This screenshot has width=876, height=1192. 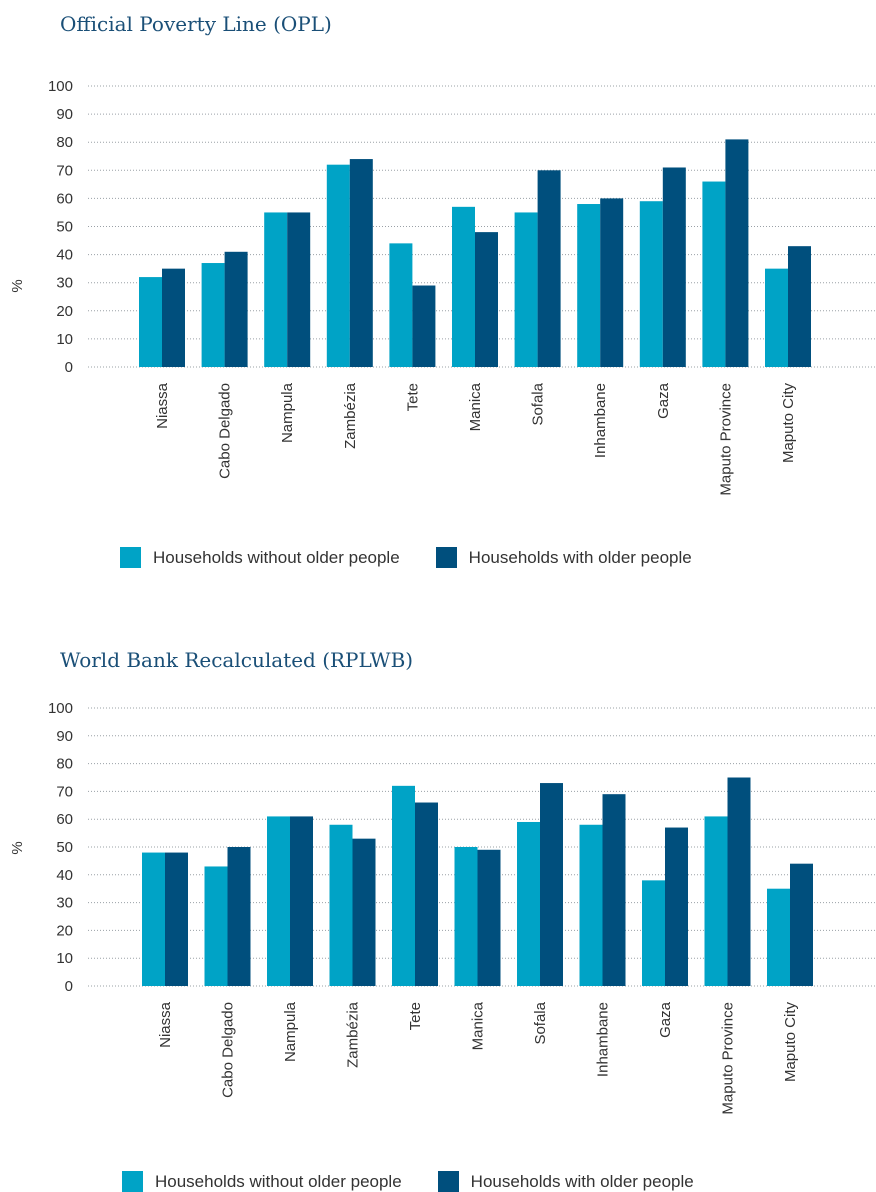 What do you see at coordinates (69, 367) in the screenshot?
I see `y-tick-label: 0` at bounding box center [69, 367].